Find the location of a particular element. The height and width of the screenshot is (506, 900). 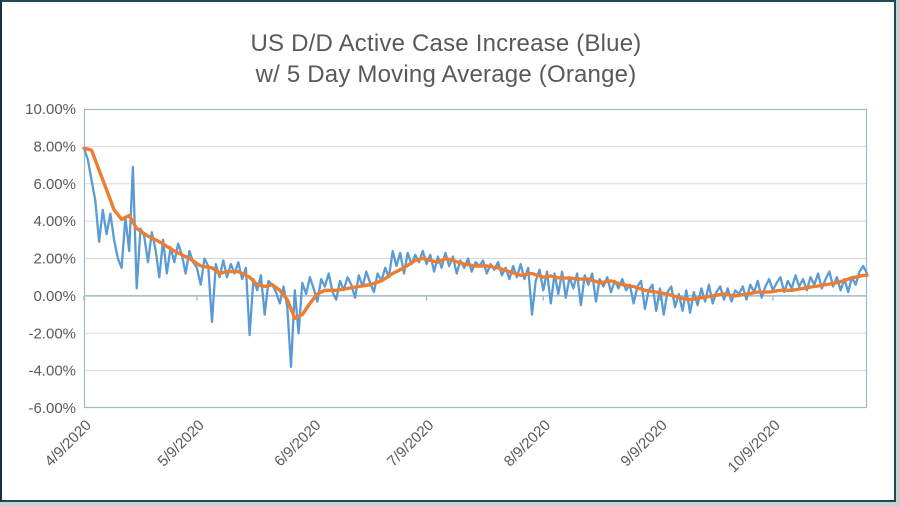

y-axis-label: -2.00% is located at coordinates (52, 333).